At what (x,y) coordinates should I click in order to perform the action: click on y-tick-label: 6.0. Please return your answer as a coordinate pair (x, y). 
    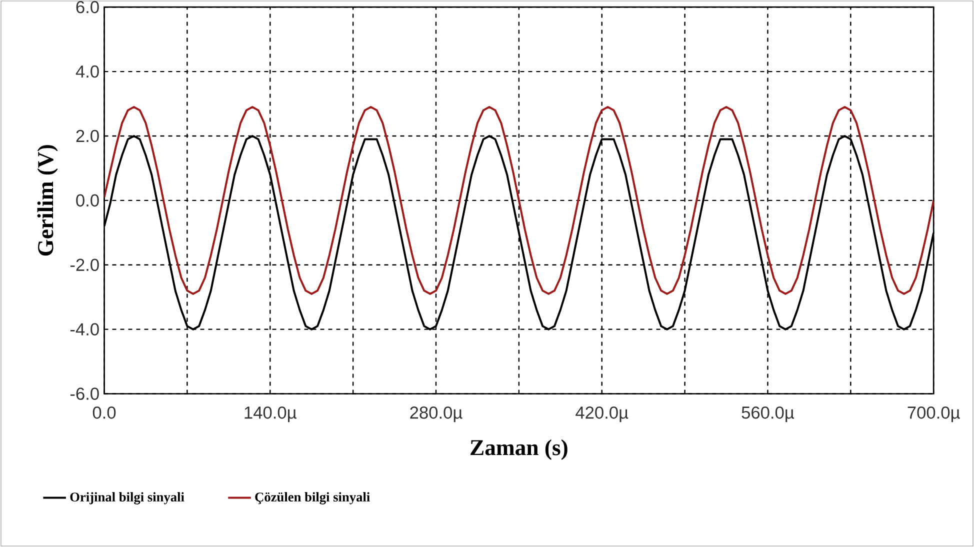
    Looking at the image, I should click on (87, 7).